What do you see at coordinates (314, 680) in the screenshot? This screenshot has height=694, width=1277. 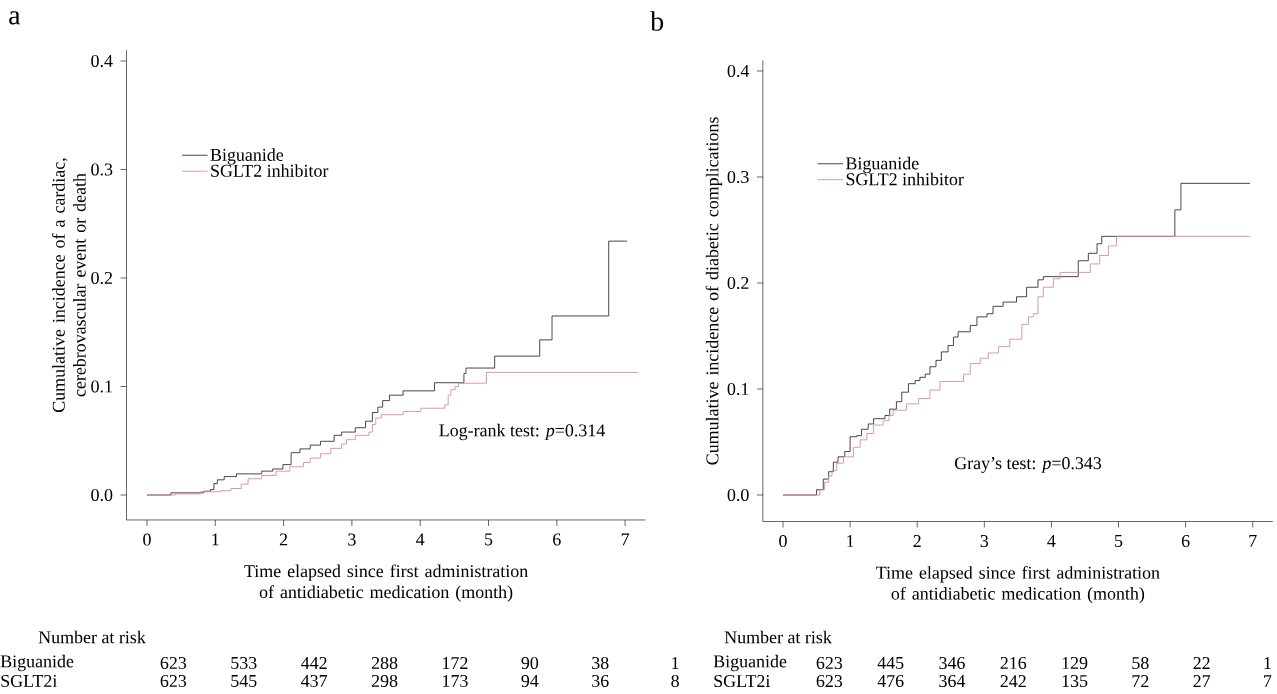 I see `text: 437` at bounding box center [314, 680].